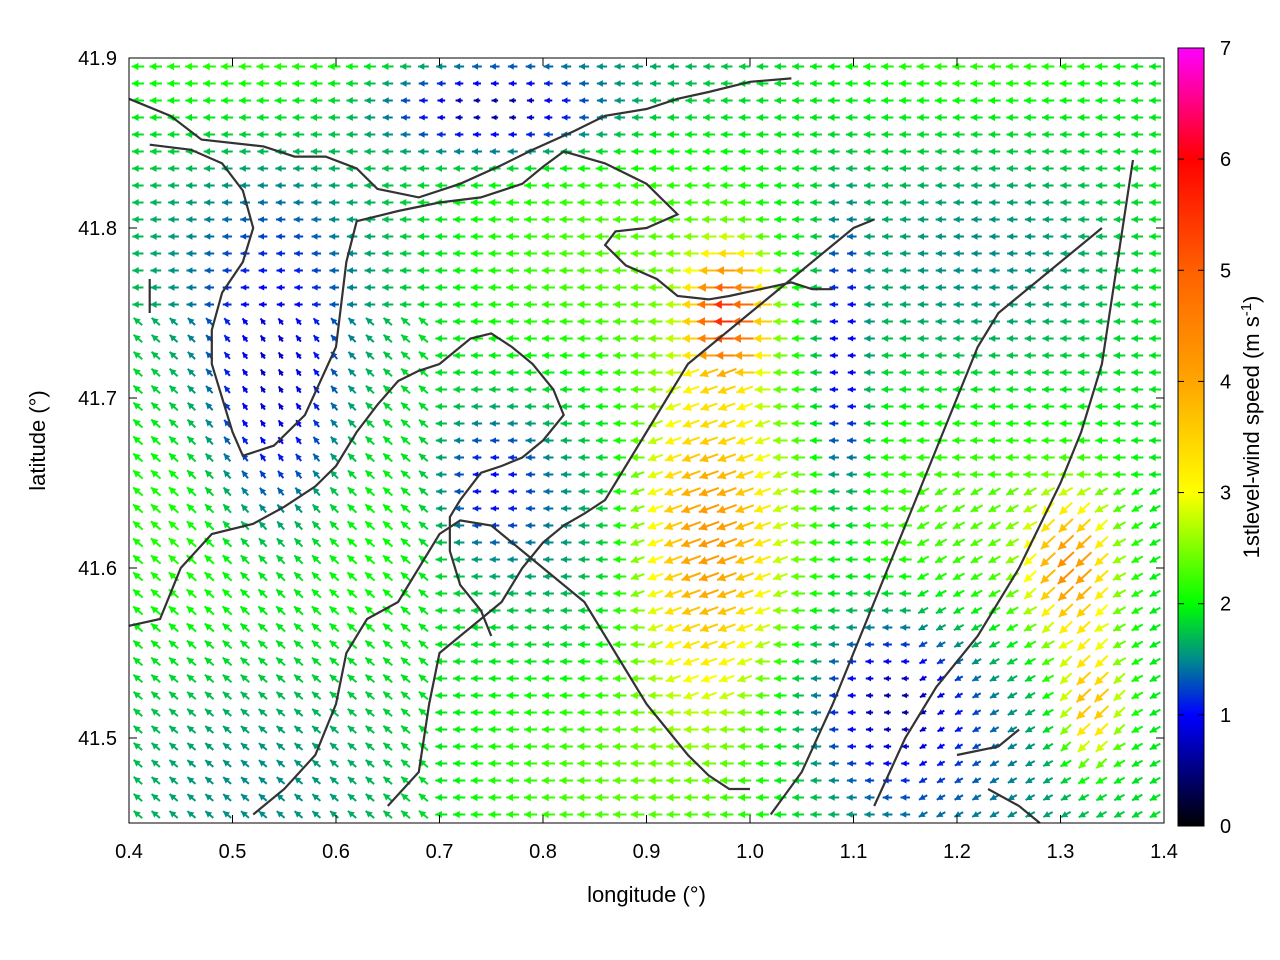 The width and height of the screenshot is (1280, 960). Describe the element at coordinates (1246, 309) in the screenshot. I see `colorbar-label-sup: -1` at that location.